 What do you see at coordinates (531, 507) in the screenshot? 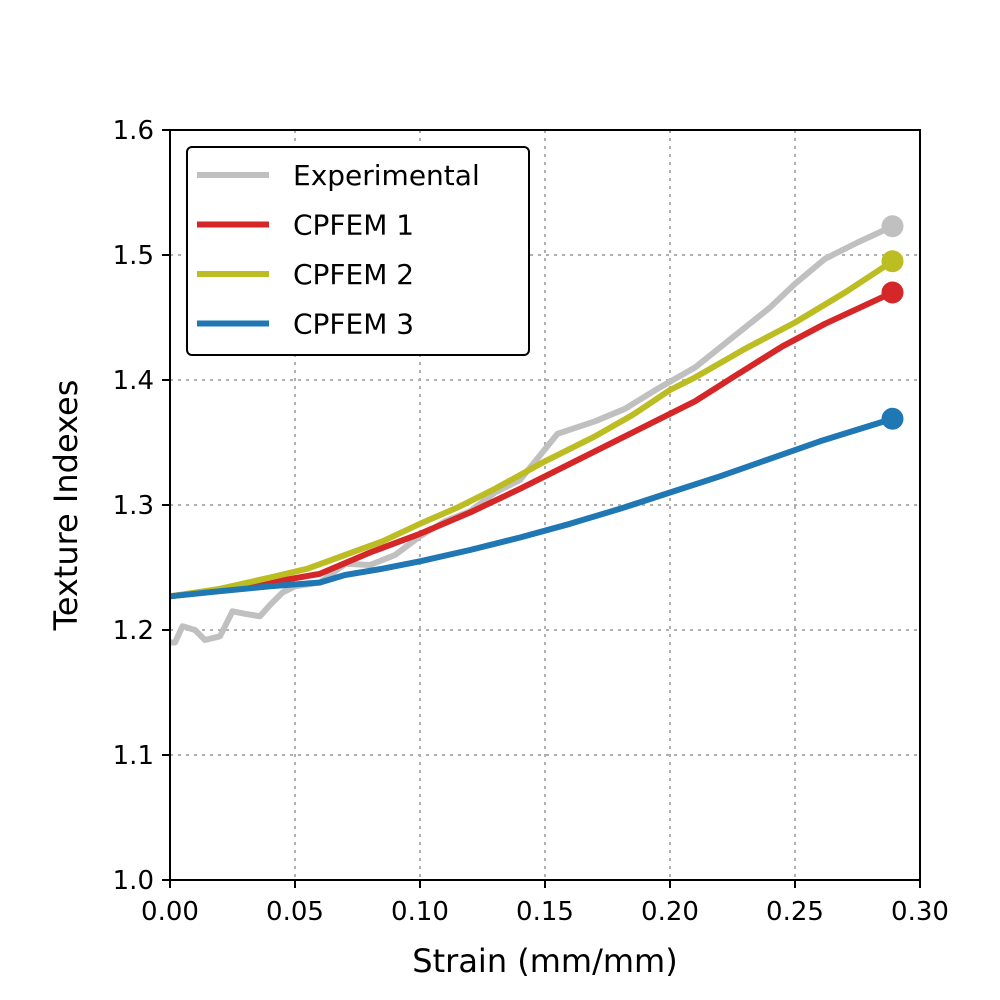
I see `series-line` at bounding box center [531, 507].